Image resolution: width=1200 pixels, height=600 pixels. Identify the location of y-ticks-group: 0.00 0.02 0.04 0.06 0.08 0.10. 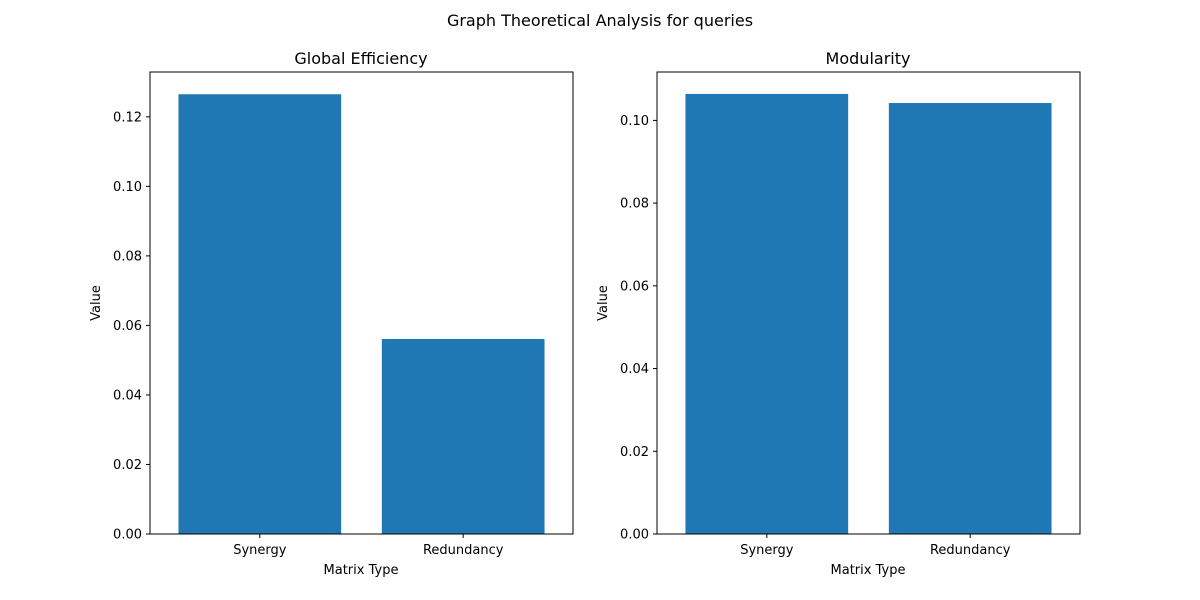
(638, 328).